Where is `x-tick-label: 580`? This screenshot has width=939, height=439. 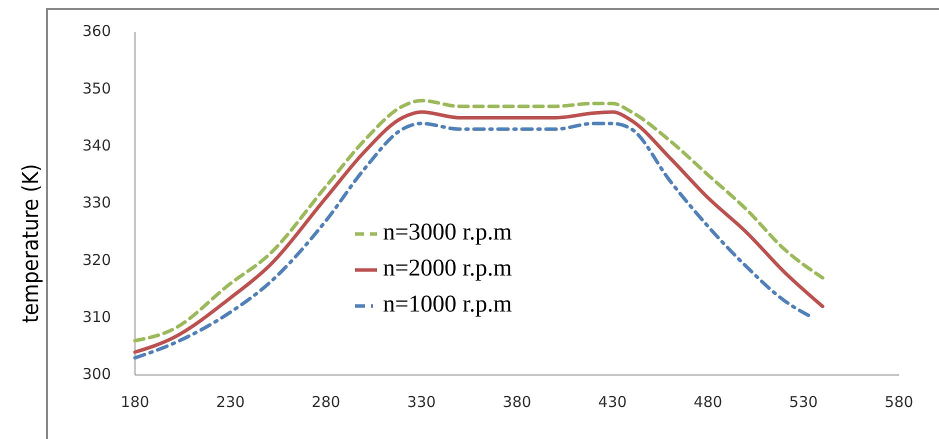 x-tick-label: 580 is located at coordinates (899, 402).